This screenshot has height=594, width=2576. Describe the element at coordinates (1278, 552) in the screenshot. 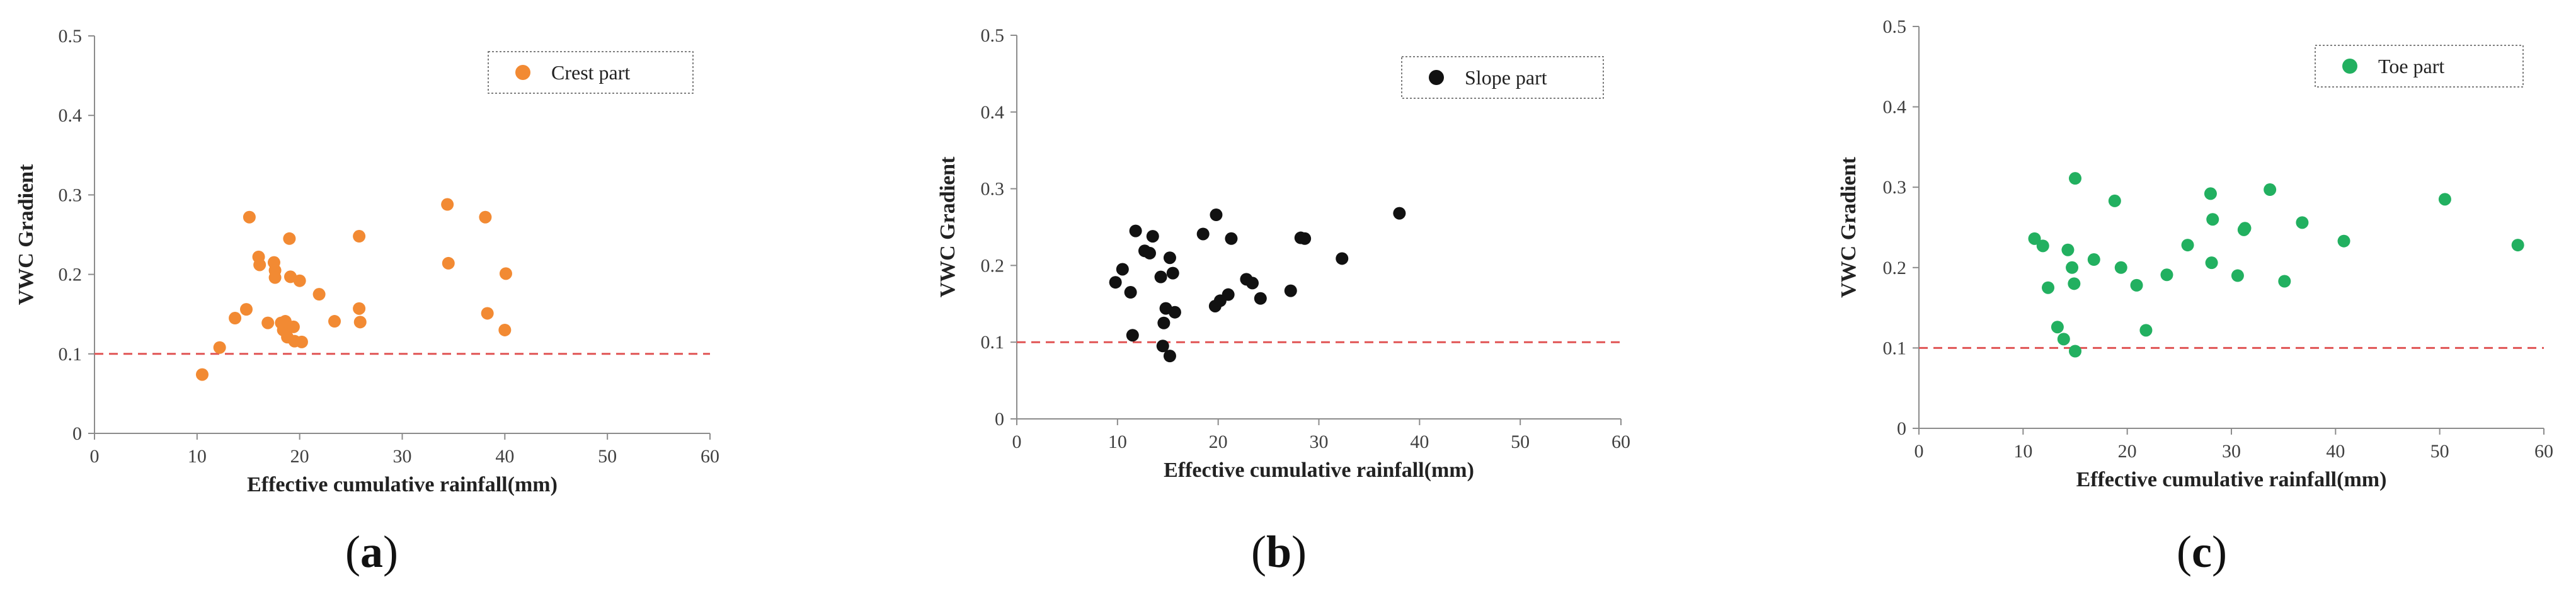

I see `caption-letter: b` at that location.